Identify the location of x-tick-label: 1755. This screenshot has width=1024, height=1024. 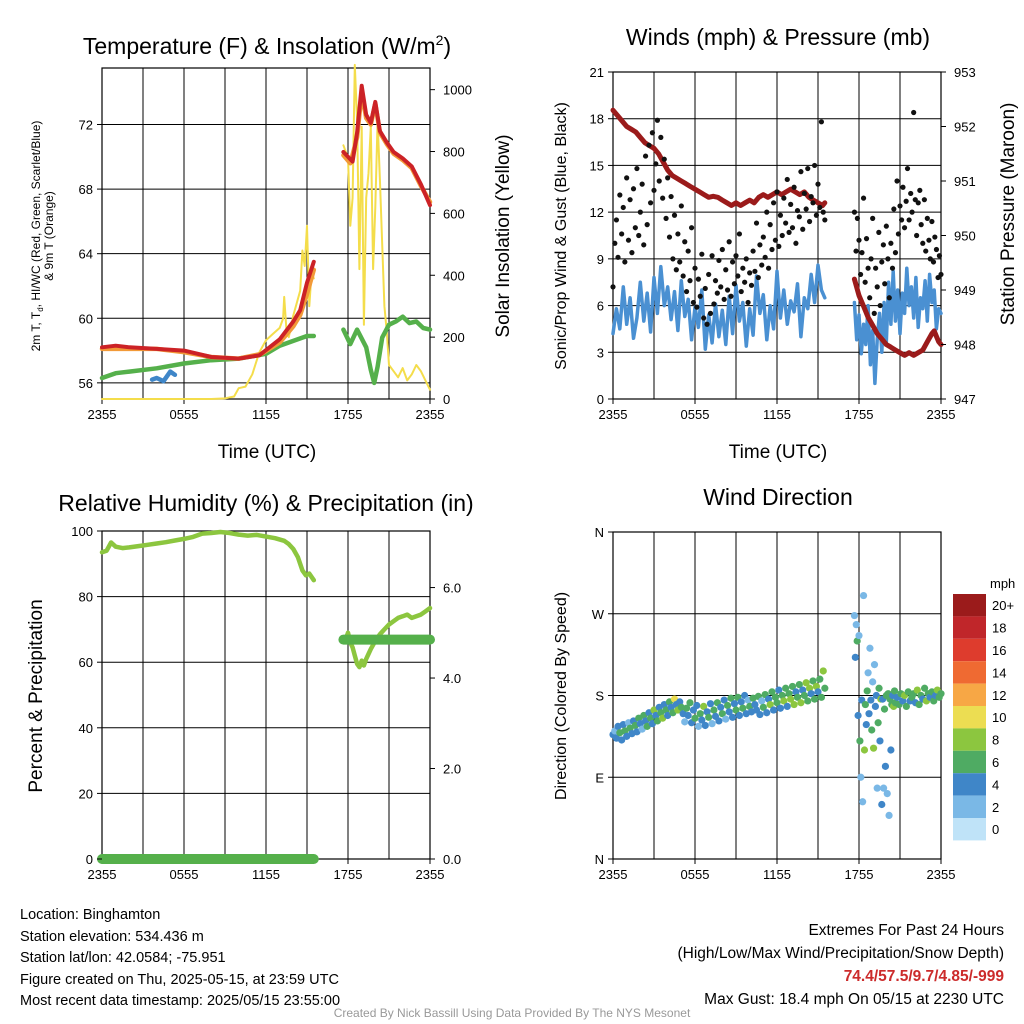
(859, 414).